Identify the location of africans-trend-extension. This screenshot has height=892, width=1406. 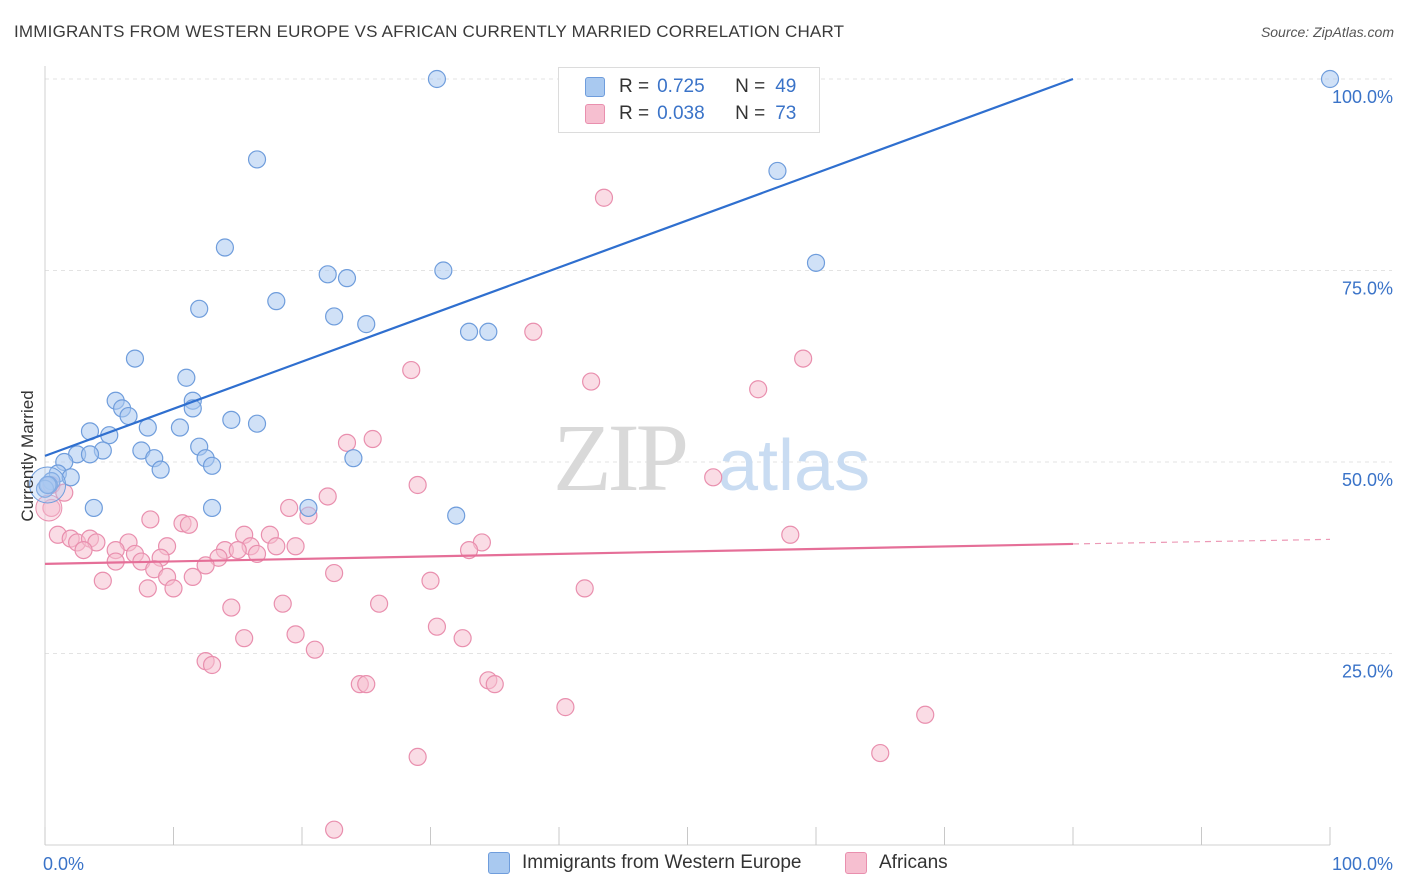
(1201, 541).